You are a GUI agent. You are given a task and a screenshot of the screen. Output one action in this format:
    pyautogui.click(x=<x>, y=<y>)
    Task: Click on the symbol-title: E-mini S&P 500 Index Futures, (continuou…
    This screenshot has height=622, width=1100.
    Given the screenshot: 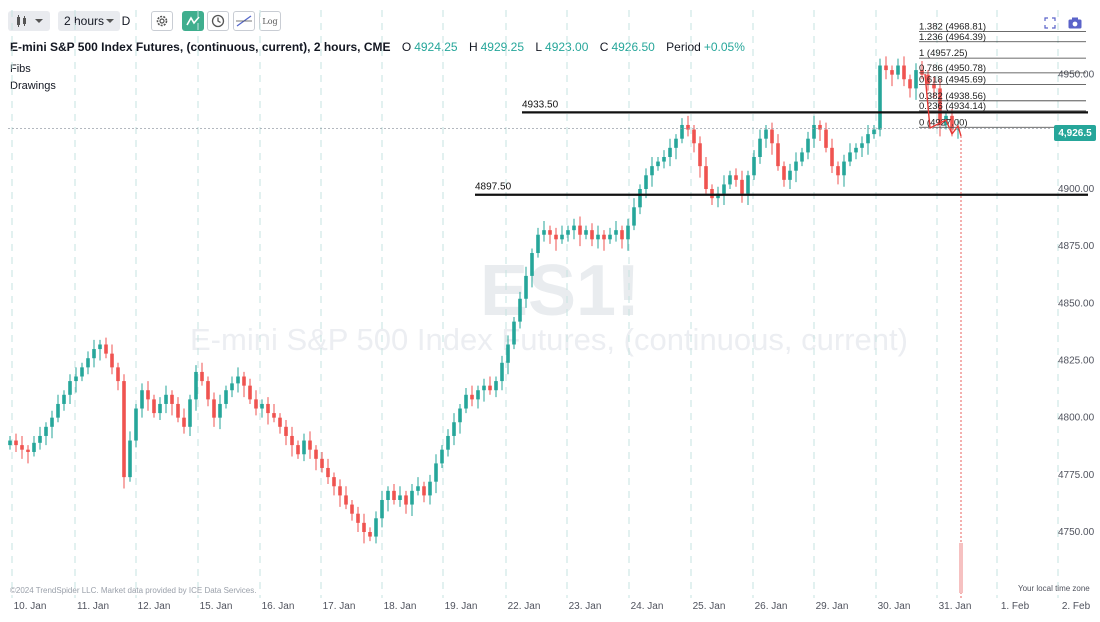 What is the action you would take?
    pyautogui.click(x=200, y=47)
    